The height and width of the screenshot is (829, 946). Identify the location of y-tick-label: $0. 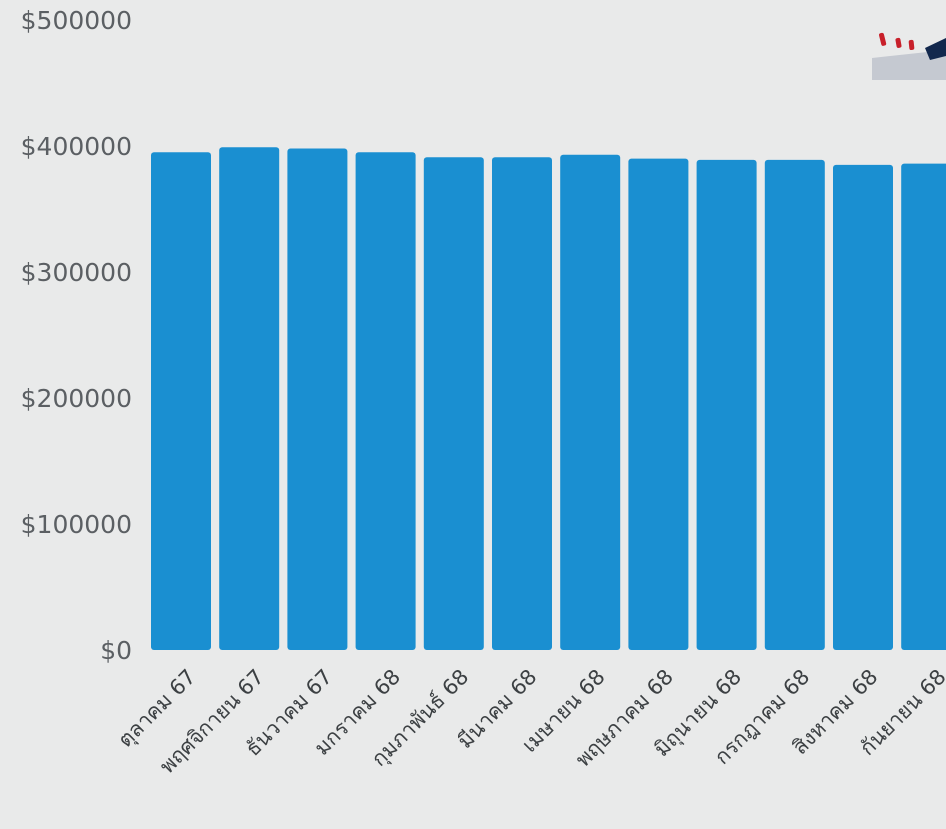
(116, 650).